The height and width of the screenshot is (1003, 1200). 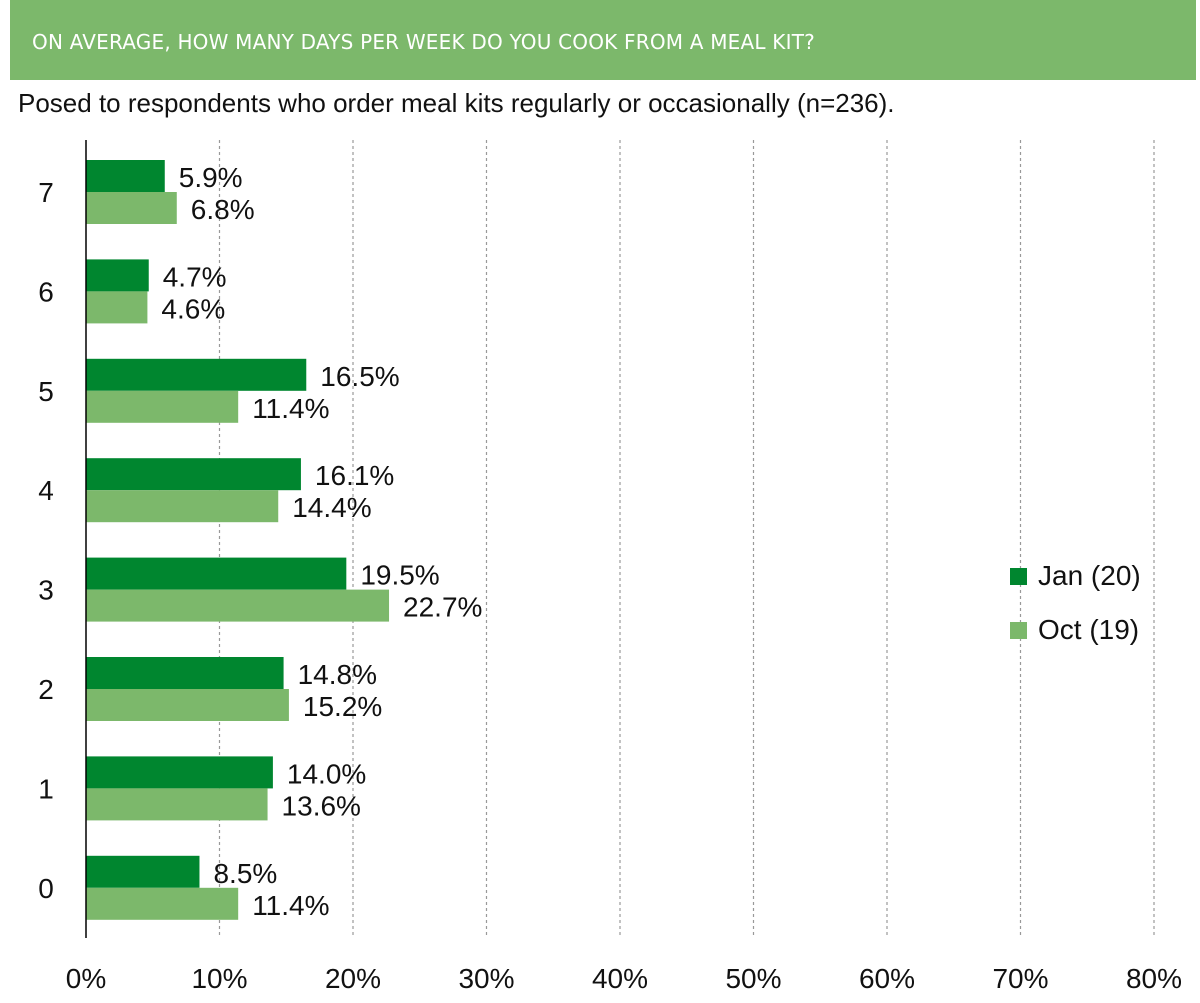 I want to click on data-label: 13.6%, so click(x=321, y=805).